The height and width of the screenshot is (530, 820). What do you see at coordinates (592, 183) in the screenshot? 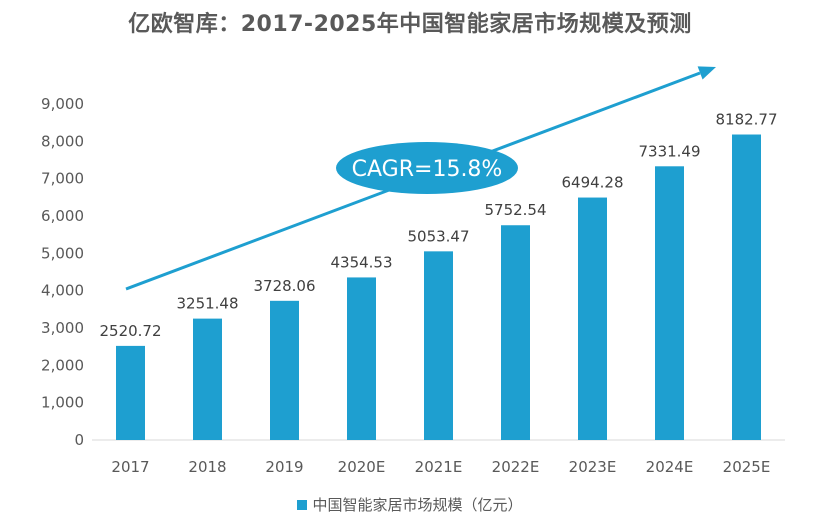
I see `data-label: 6494.28` at bounding box center [592, 183].